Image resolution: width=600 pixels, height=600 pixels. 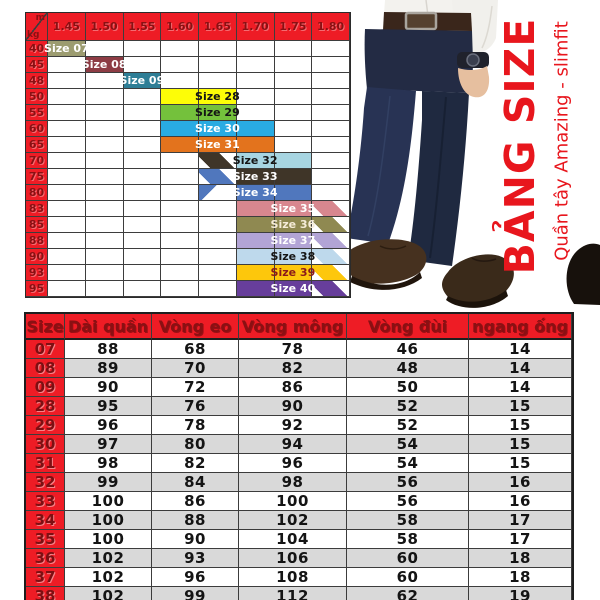 I want to click on grid-cell: Size 35, so click(x=293, y=209).